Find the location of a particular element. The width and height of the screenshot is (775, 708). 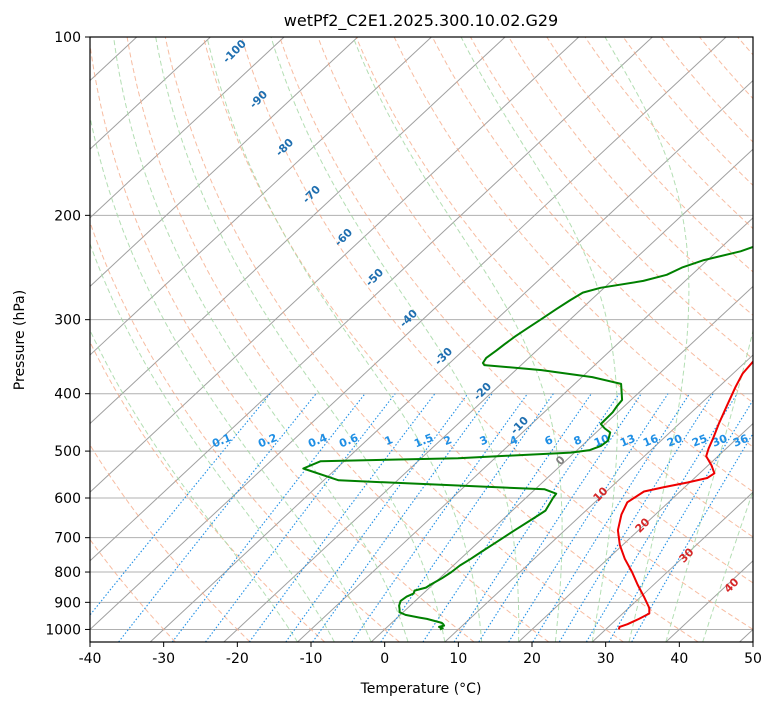

mixing-ratio-label: 36 is located at coordinates (740, 441).